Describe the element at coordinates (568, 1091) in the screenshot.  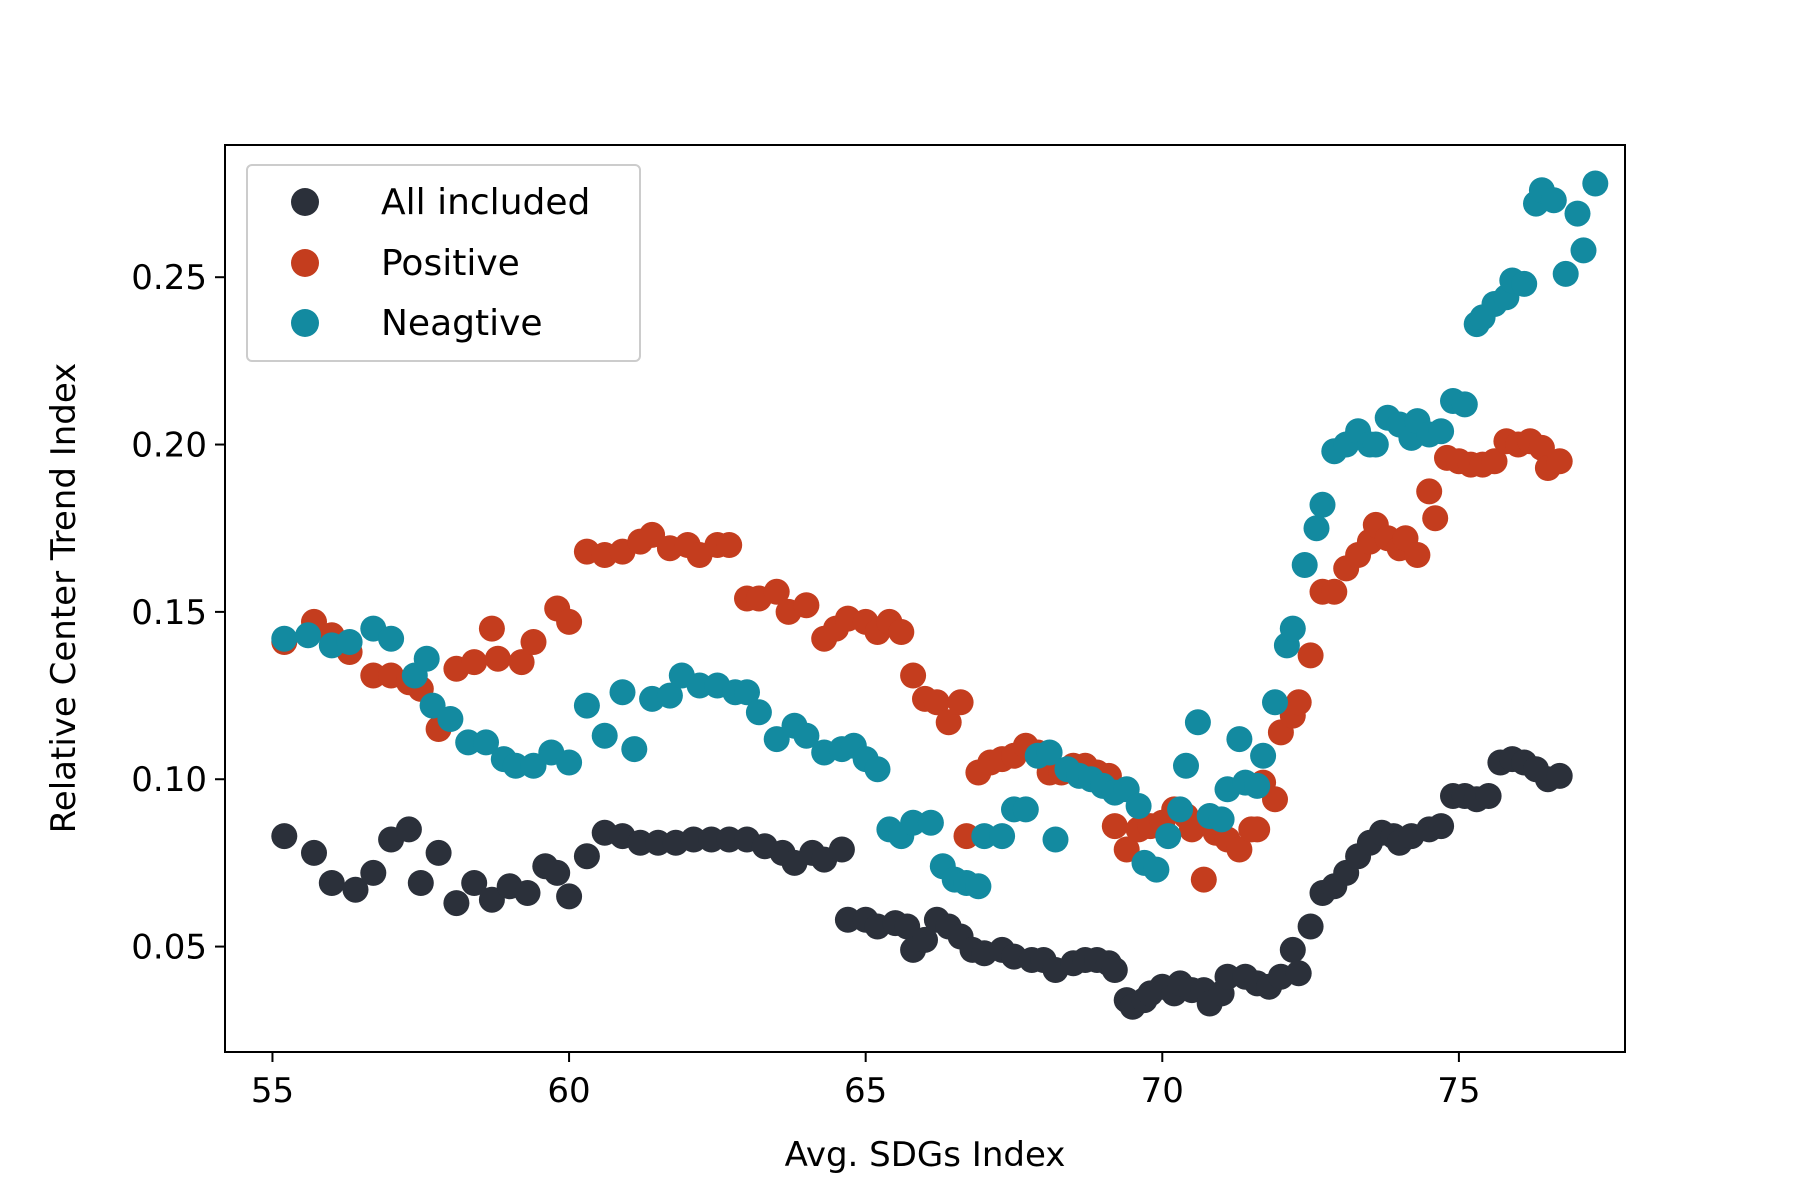
I see `x-tick-label: 60` at that location.